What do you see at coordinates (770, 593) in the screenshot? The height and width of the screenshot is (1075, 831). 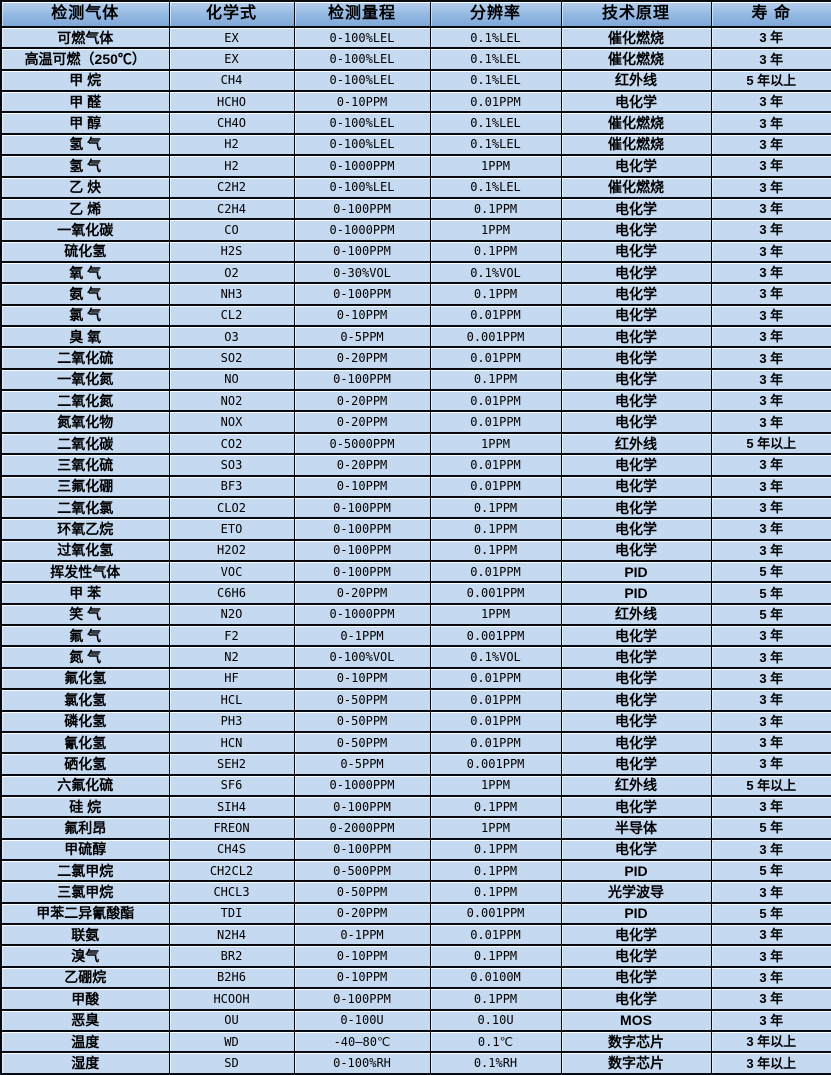 I see `cell-lifespan: 5 年` at bounding box center [770, 593].